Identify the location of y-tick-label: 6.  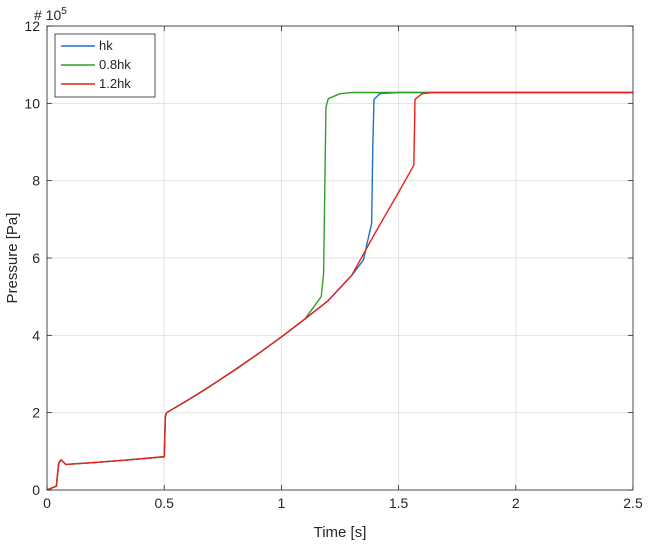
(36, 258).